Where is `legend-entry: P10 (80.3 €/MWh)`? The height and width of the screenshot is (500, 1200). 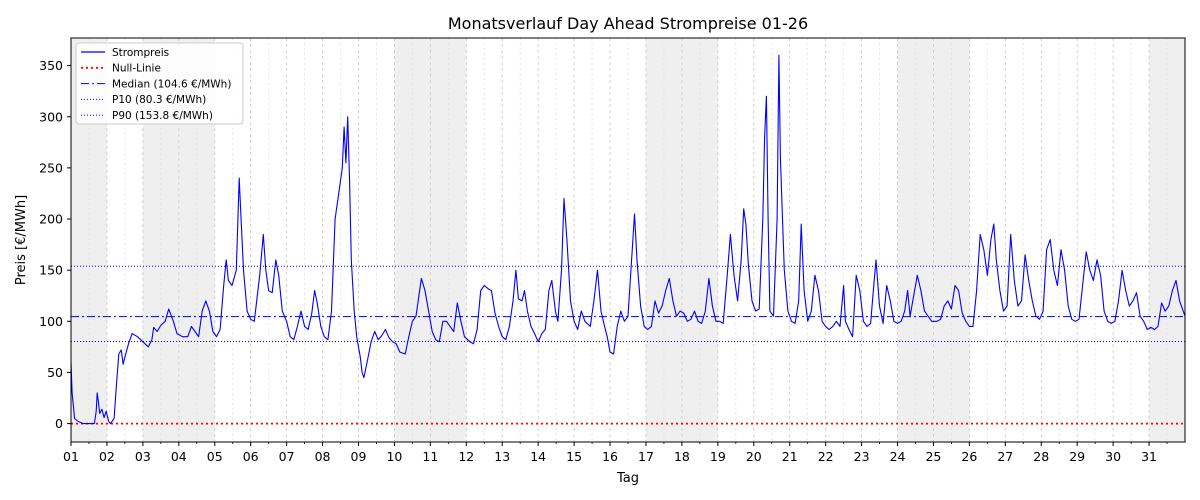 legend-entry: P10 (80.3 €/MWh) is located at coordinates (159, 100).